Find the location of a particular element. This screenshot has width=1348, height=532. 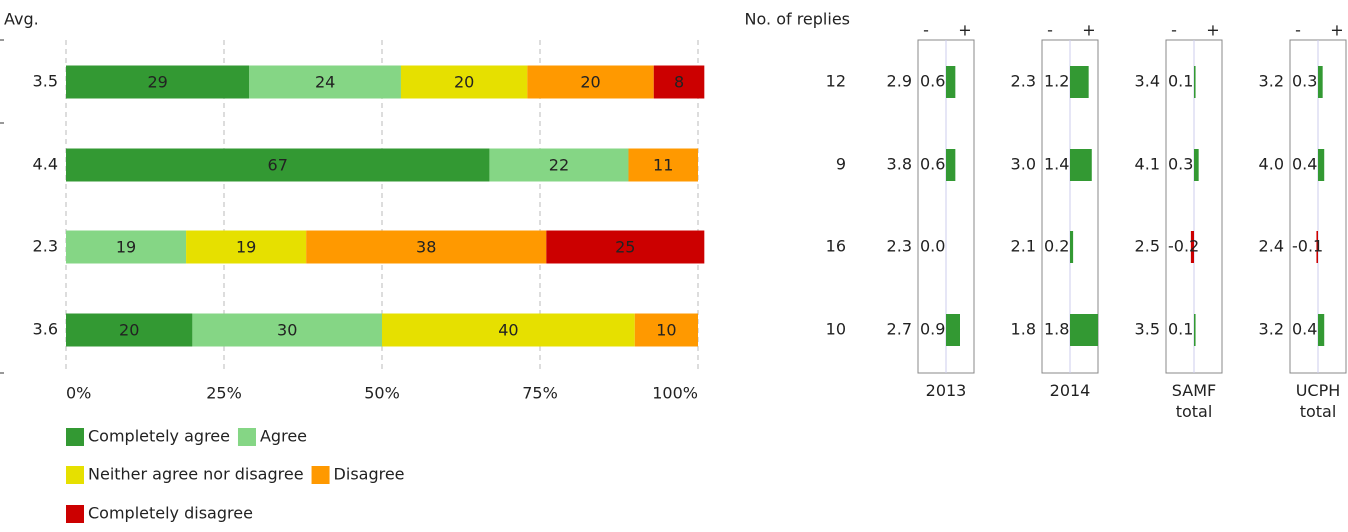

diff-label: 0.9 is located at coordinates (932, 329).